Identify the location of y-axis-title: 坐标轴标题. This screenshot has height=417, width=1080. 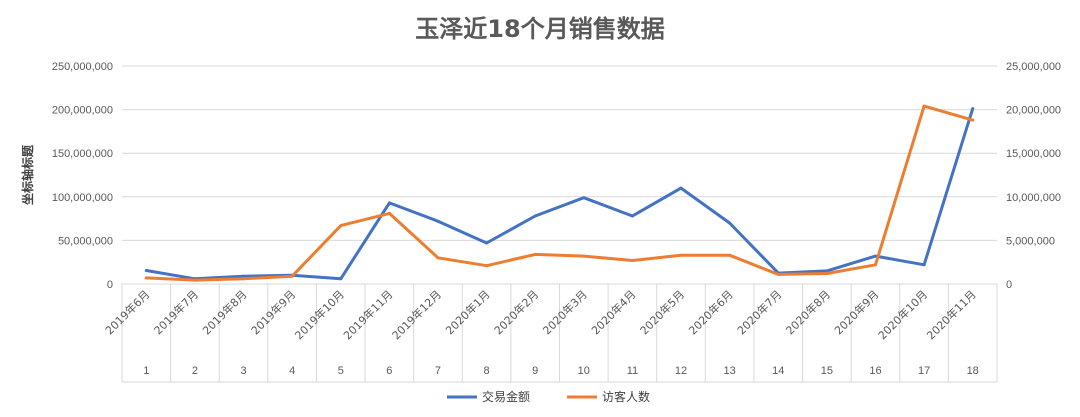
(27, 174).